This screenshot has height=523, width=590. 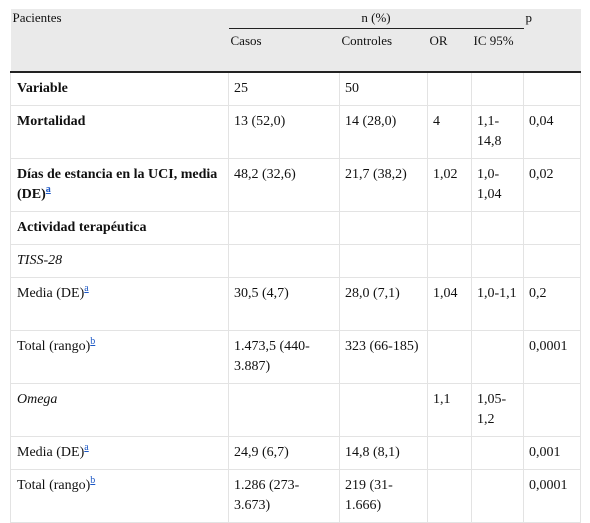 I want to click on cell-controles: 323 (66-185), so click(x=383, y=357).